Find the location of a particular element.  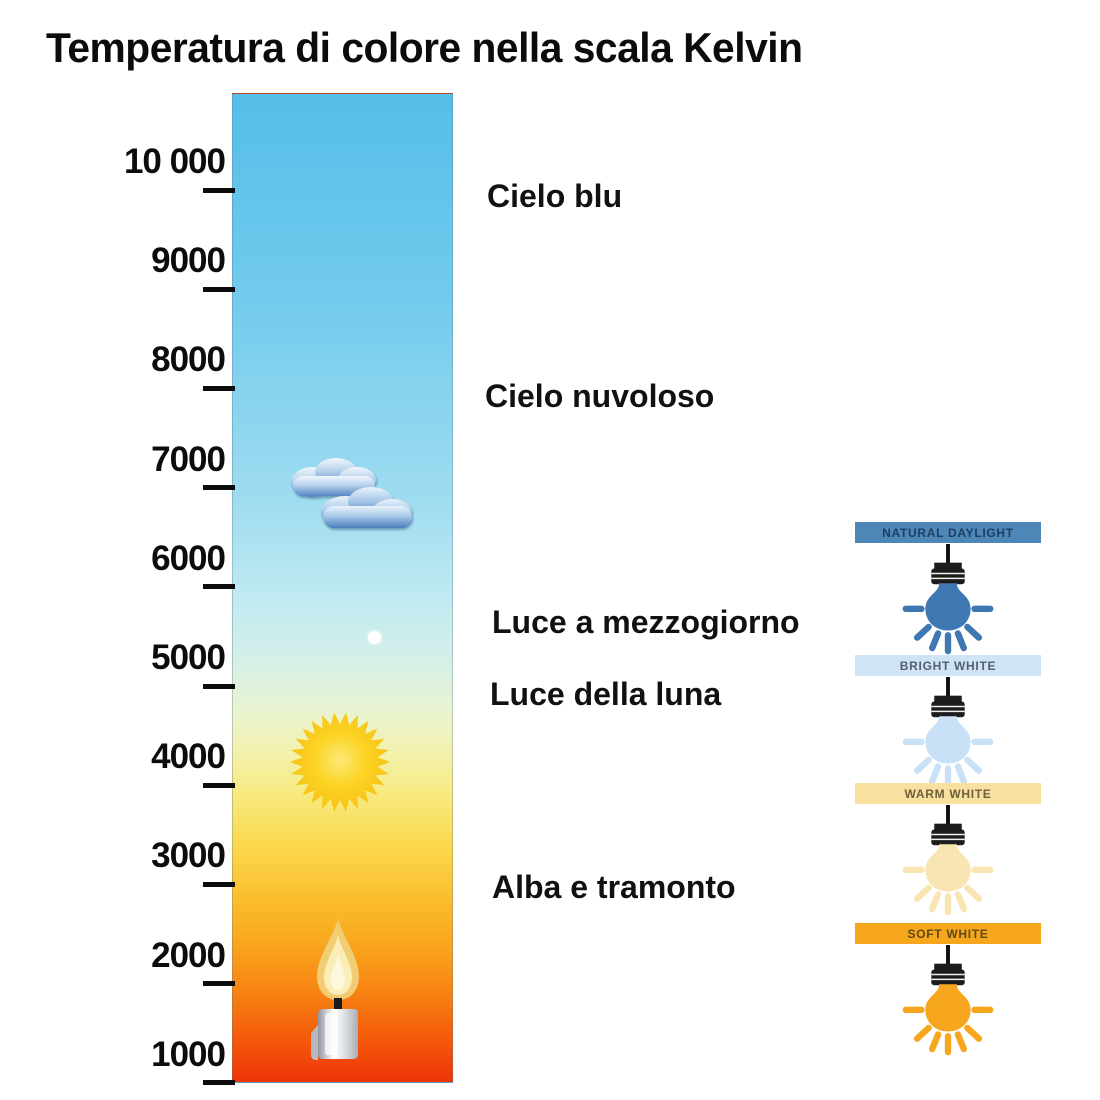

white-type-label: NATURAL DAYLIGHT is located at coordinates (948, 532).